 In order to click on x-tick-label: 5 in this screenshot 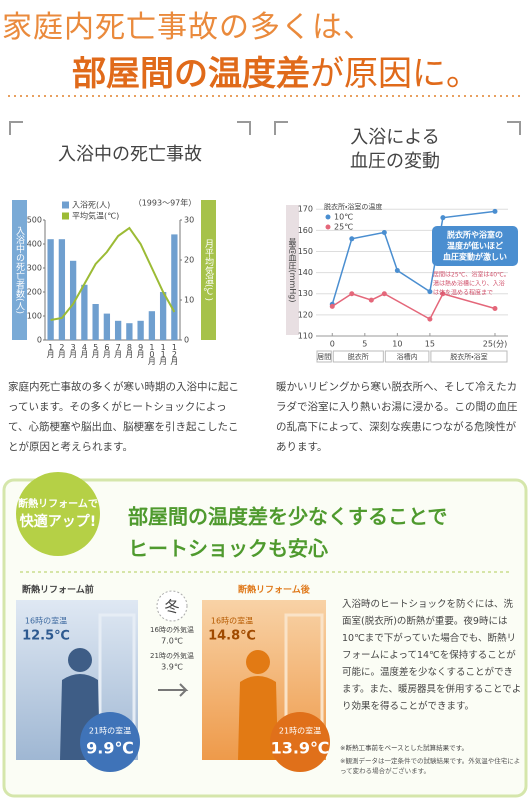, I will do `click(364, 344)`.